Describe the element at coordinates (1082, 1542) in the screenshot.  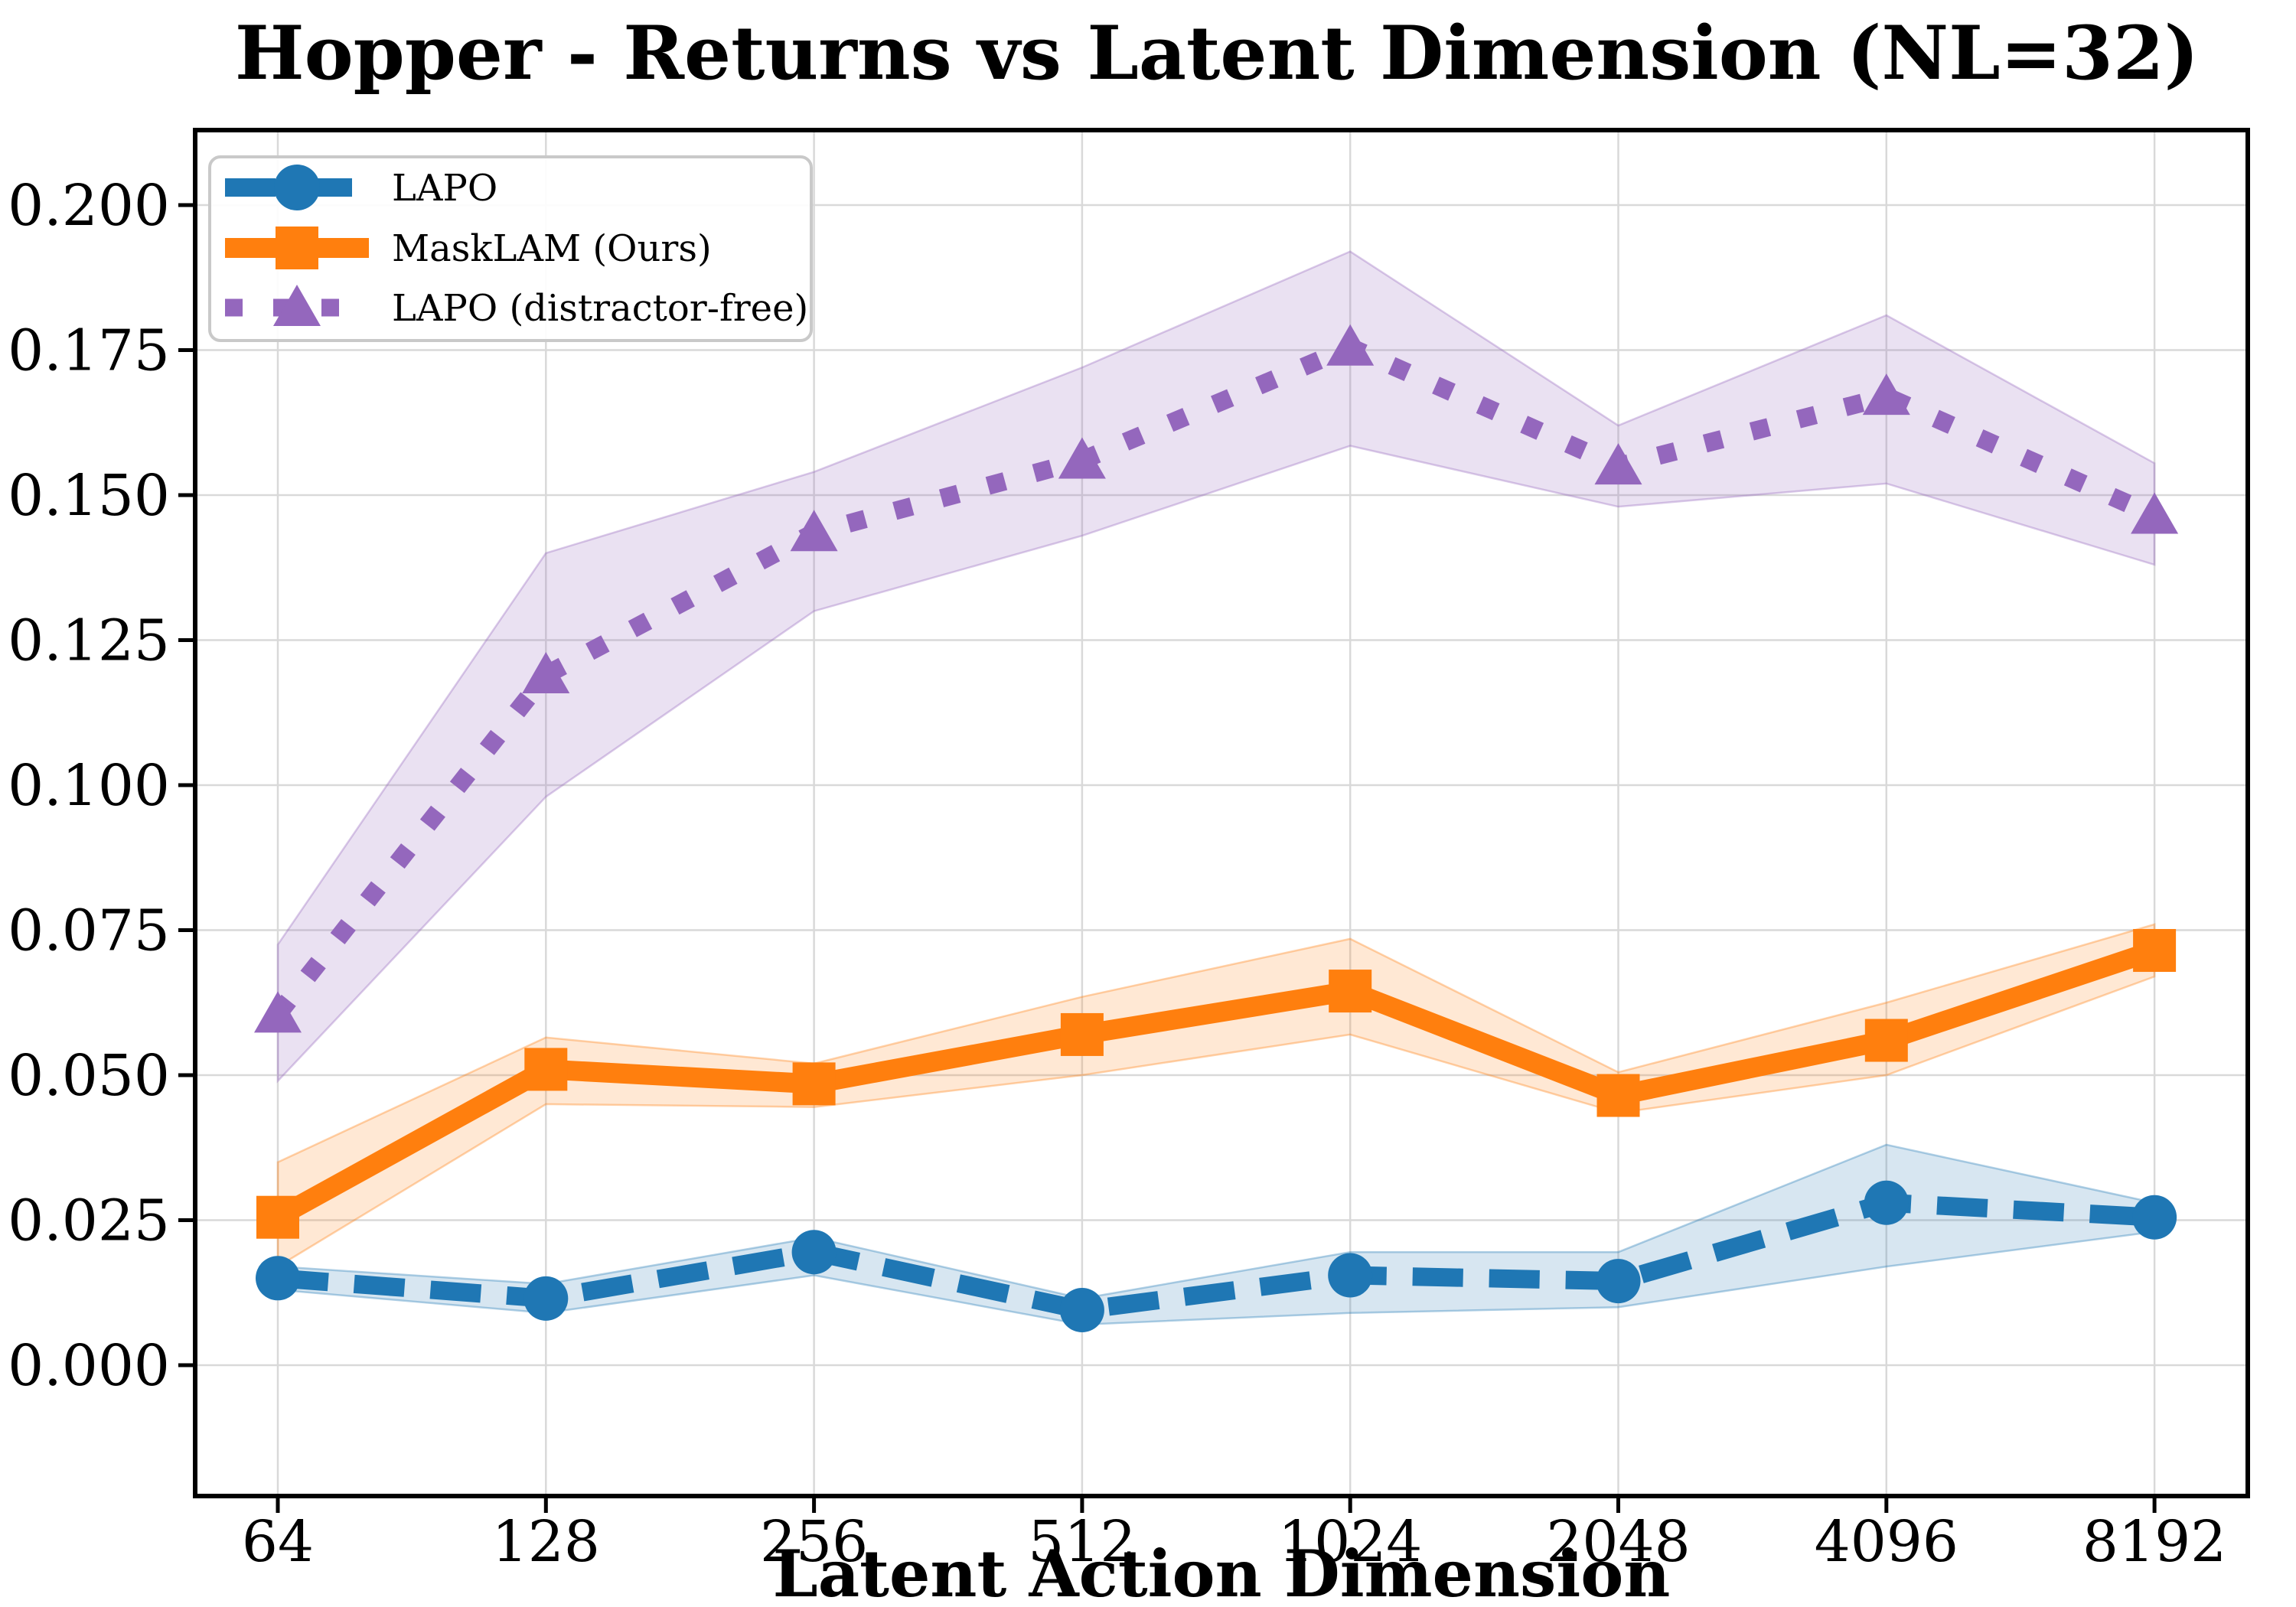
I see `x-tick-label: 512` at that location.